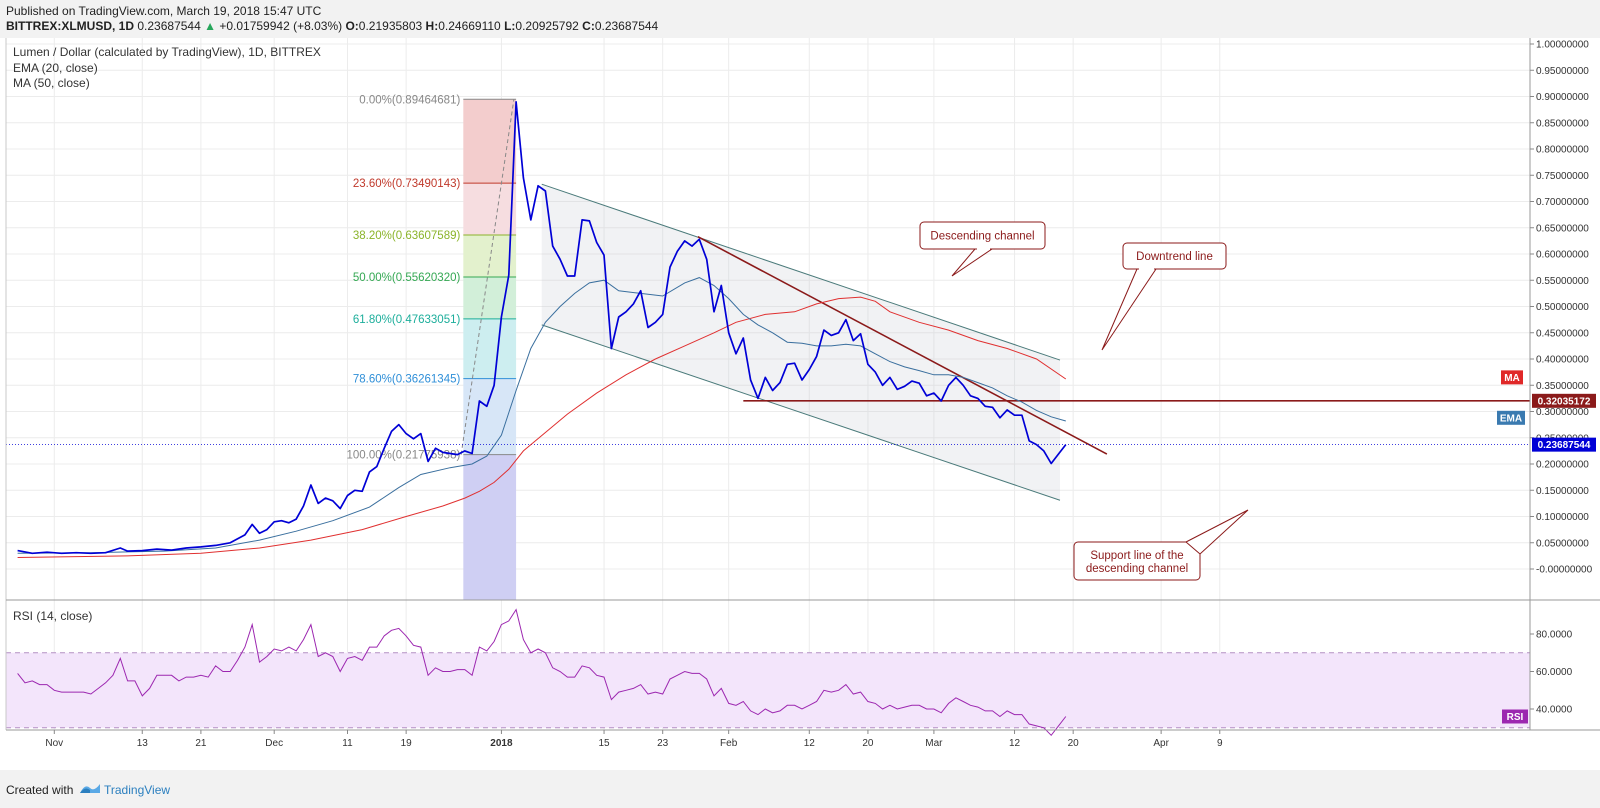 Image resolution: width=1600 pixels, height=808 pixels. I want to click on channel-lower-line, so click(801, 412).